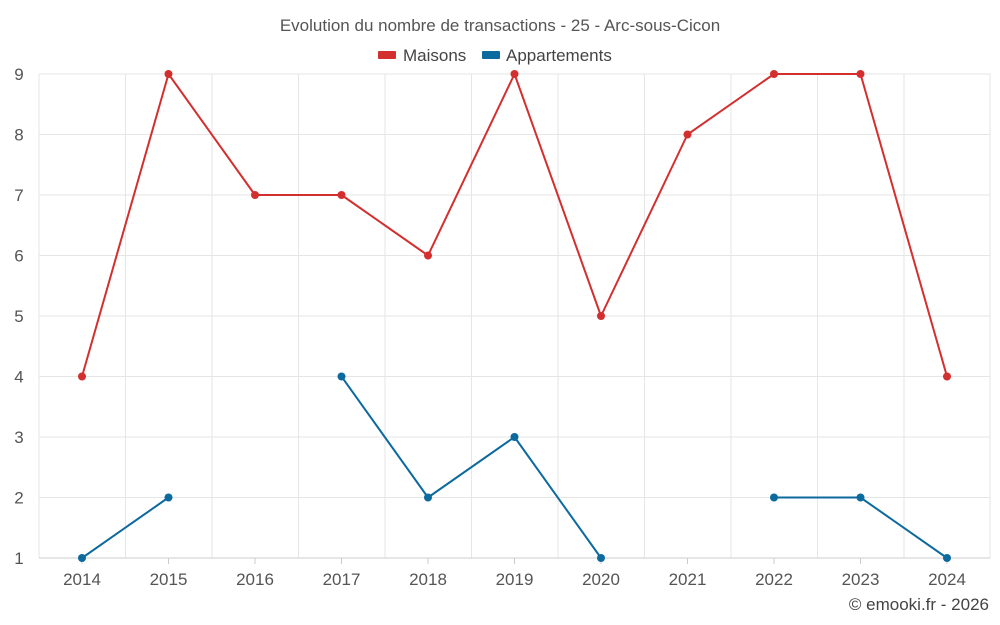 This screenshot has width=1000, height=625. I want to click on x-tick-label: 2016, so click(255, 579).